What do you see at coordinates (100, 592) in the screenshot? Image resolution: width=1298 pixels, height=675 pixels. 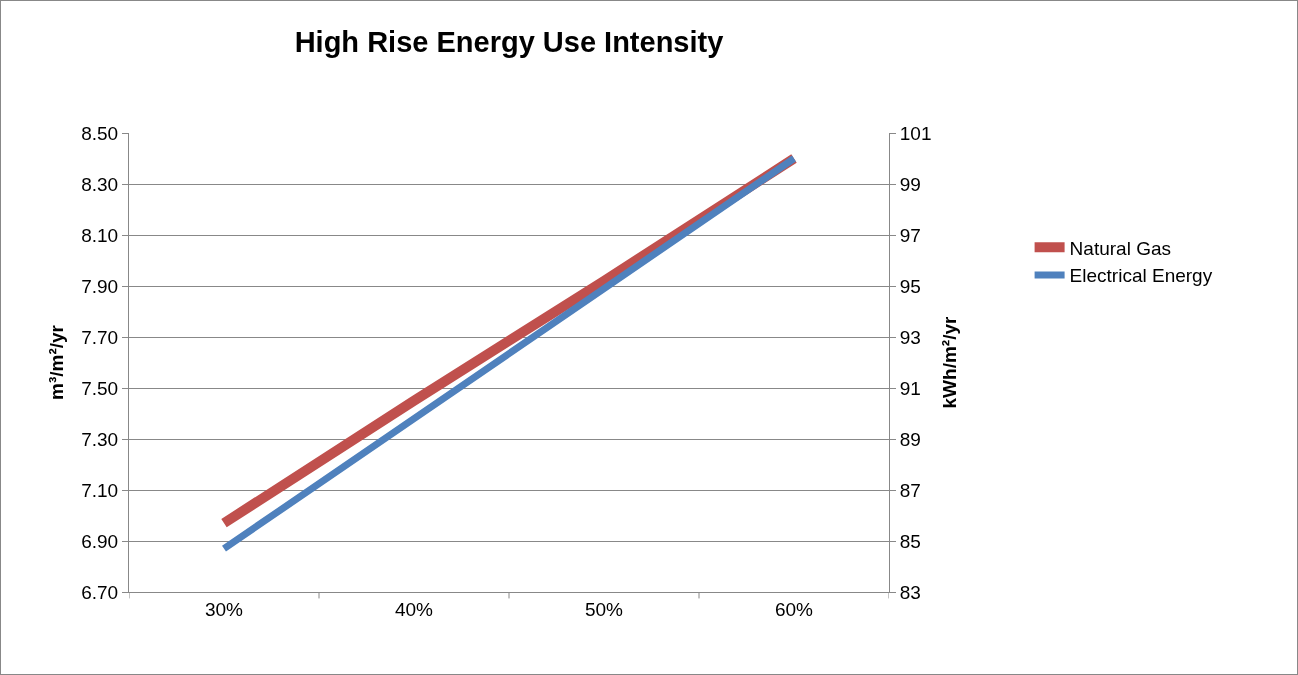 I see `y-tick-label: 6.70` at bounding box center [100, 592].